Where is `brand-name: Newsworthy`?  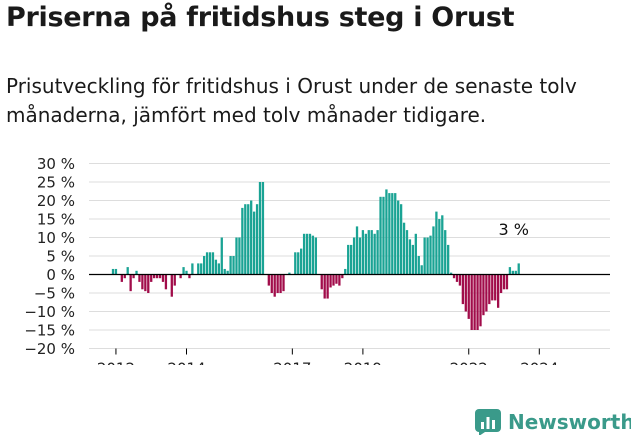
brand-name: Newsworthy is located at coordinates (569, 422).